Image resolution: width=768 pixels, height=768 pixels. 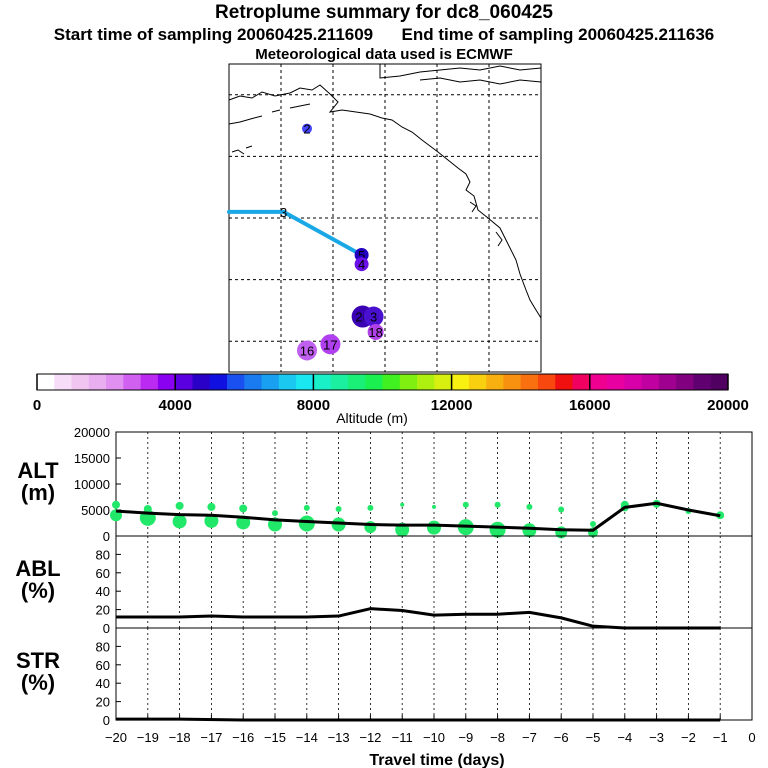 What do you see at coordinates (367, 196) in the screenshot?
I see `coastline-islands` at bounding box center [367, 196].